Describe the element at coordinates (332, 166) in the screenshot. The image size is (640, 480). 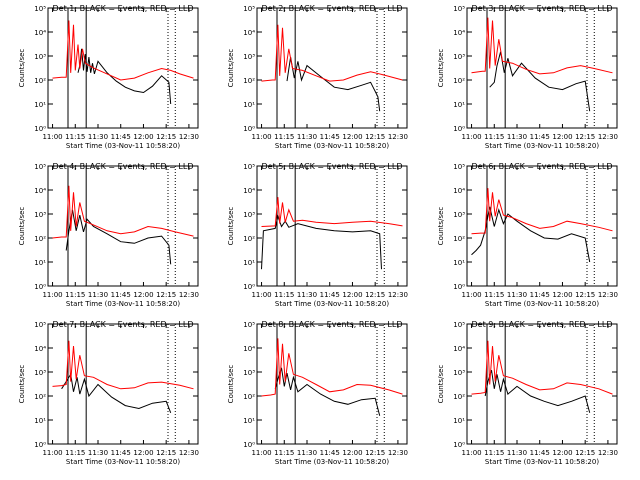
I see `chart-title: Det 5: BLACK = Events, RED = LLD` at that location.